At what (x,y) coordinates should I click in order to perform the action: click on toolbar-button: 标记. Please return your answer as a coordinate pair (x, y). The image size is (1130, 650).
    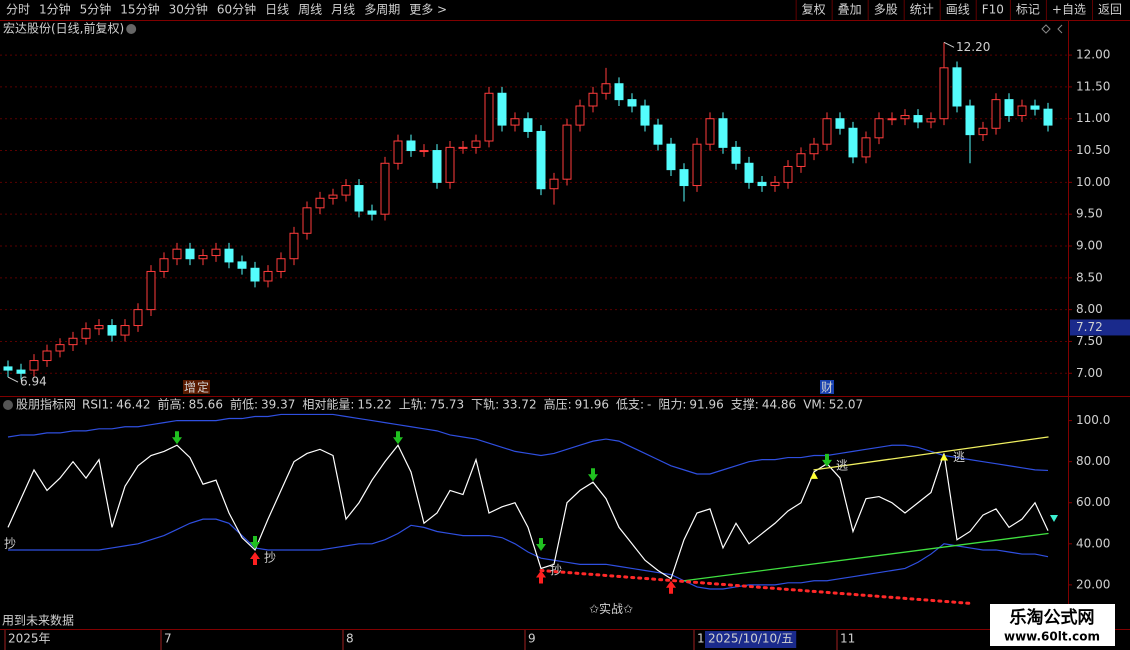
    Looking at the image, I should click on (1028, 10).